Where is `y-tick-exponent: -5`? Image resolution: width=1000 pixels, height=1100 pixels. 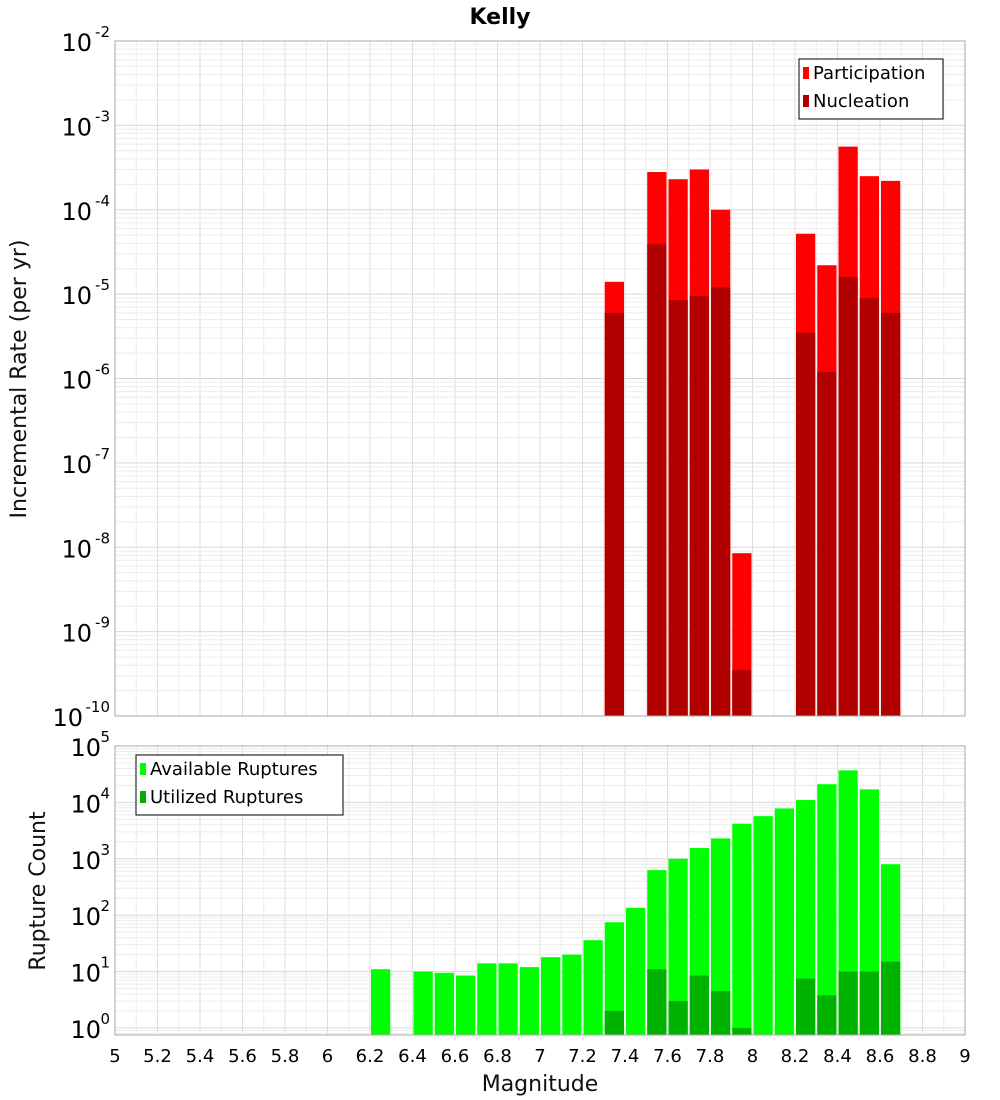 y-tick-exponent: -5 is located at coordinates (102, 285).